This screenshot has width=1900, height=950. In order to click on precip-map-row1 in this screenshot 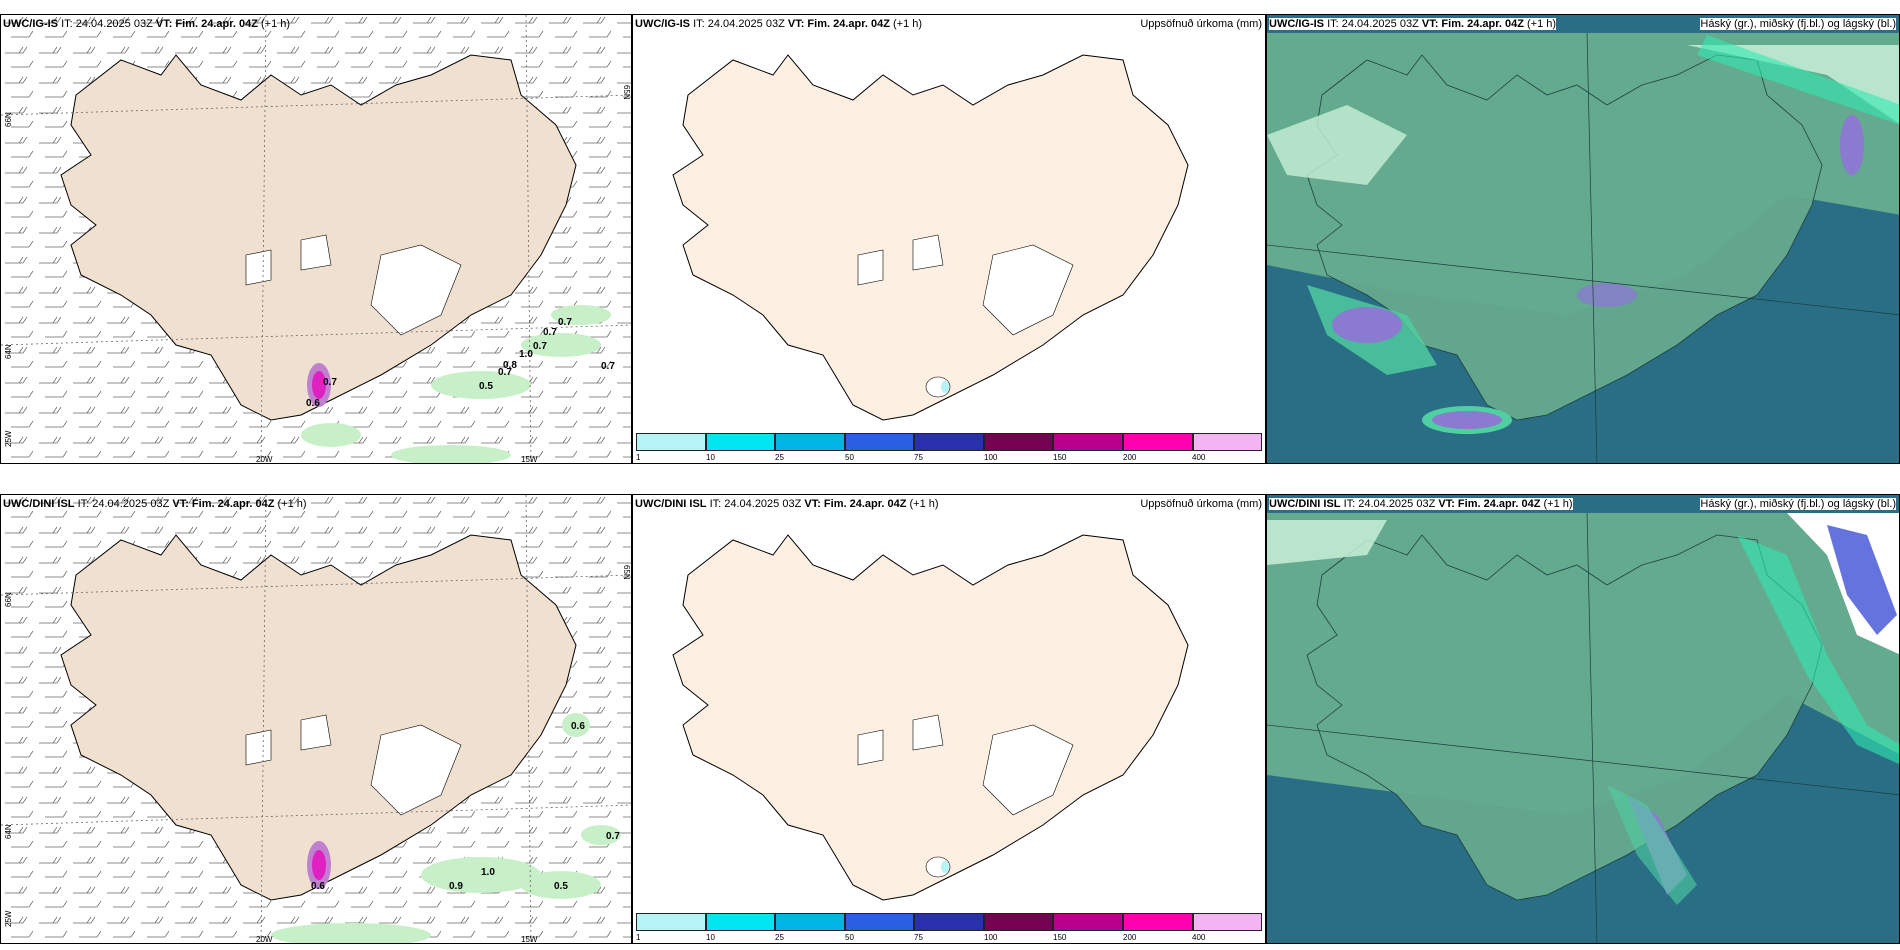, I will do `click(930, 237)`.